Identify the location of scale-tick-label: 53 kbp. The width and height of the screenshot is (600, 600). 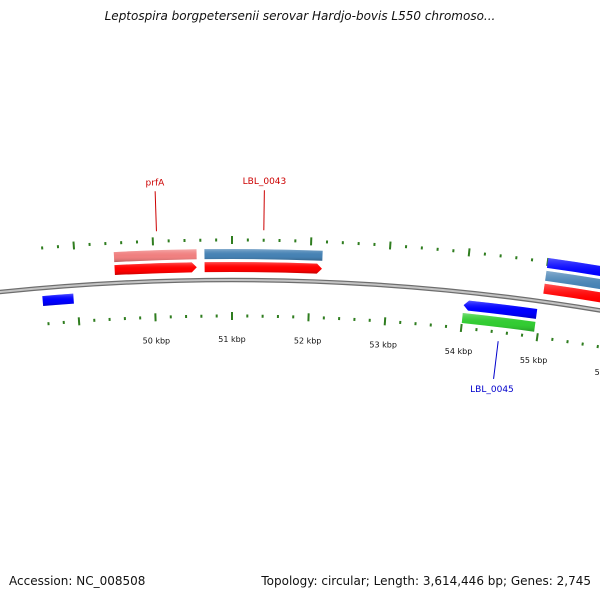
(383, 344).